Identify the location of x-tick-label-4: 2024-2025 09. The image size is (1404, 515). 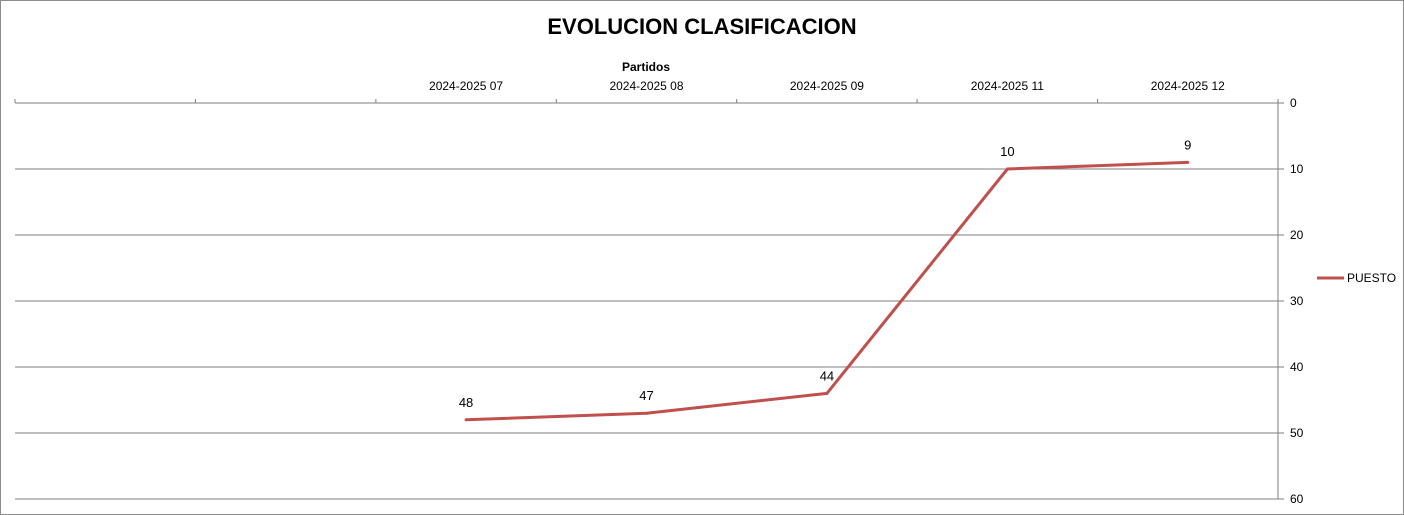
(827, 86).